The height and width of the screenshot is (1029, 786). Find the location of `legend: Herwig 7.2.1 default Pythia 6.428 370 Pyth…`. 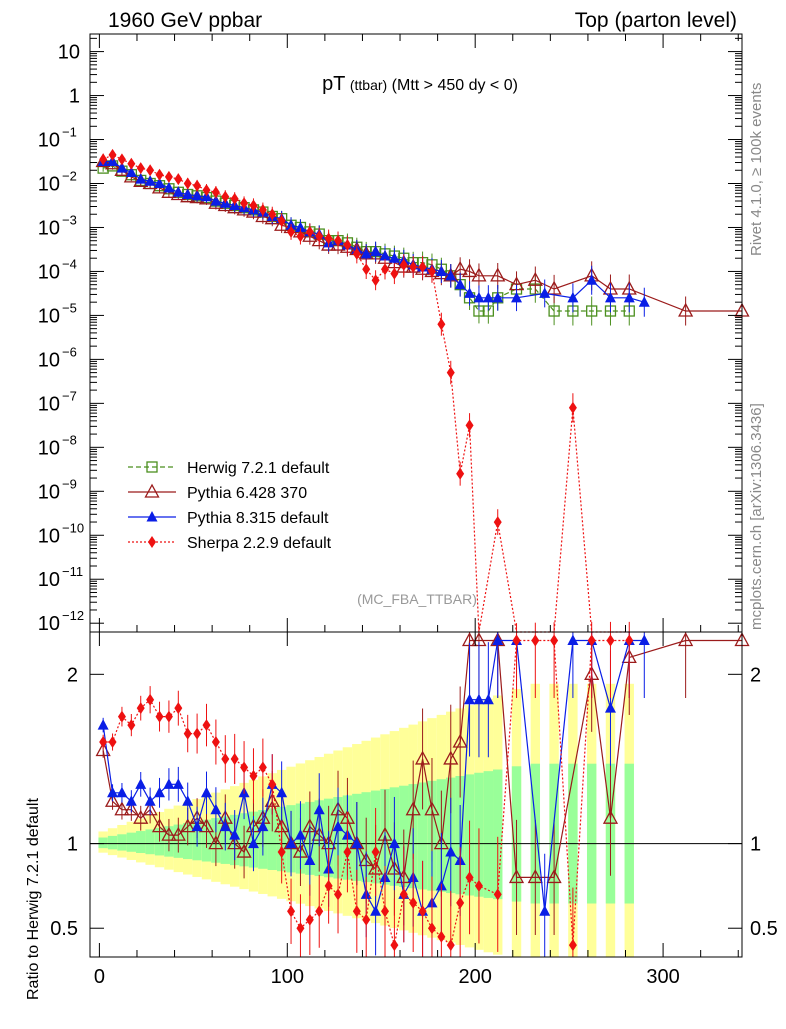

legend: Herwig 7.2.1 default Pythia 6.428 370 Pyth… is located at coordinates (230, 506).